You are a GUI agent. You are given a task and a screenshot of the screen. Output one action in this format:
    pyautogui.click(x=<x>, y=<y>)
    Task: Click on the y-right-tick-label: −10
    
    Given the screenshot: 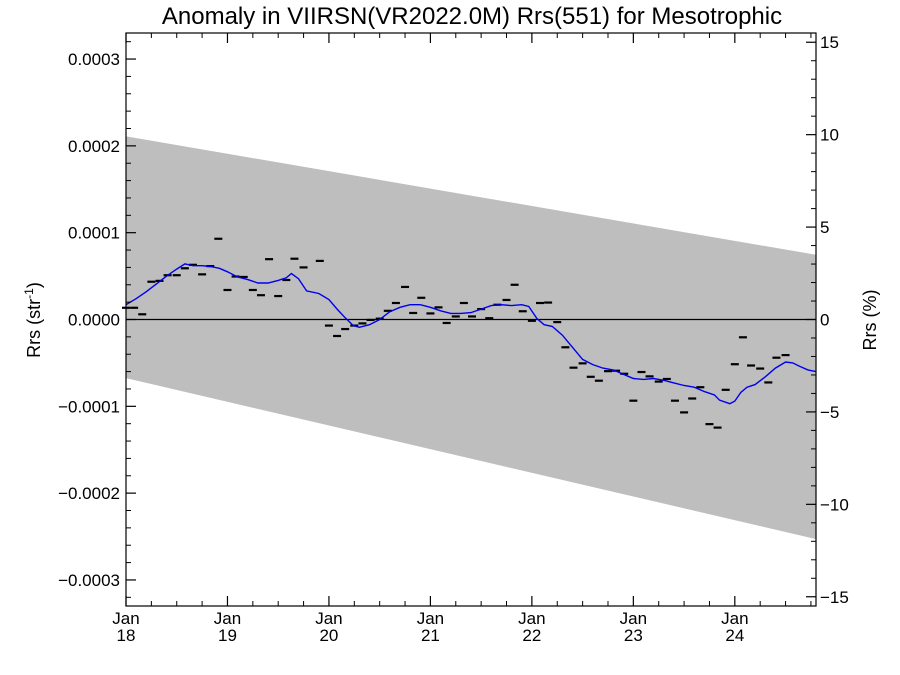 What is the action you would take?
    pyautogui.click(x=834, y=504)
    